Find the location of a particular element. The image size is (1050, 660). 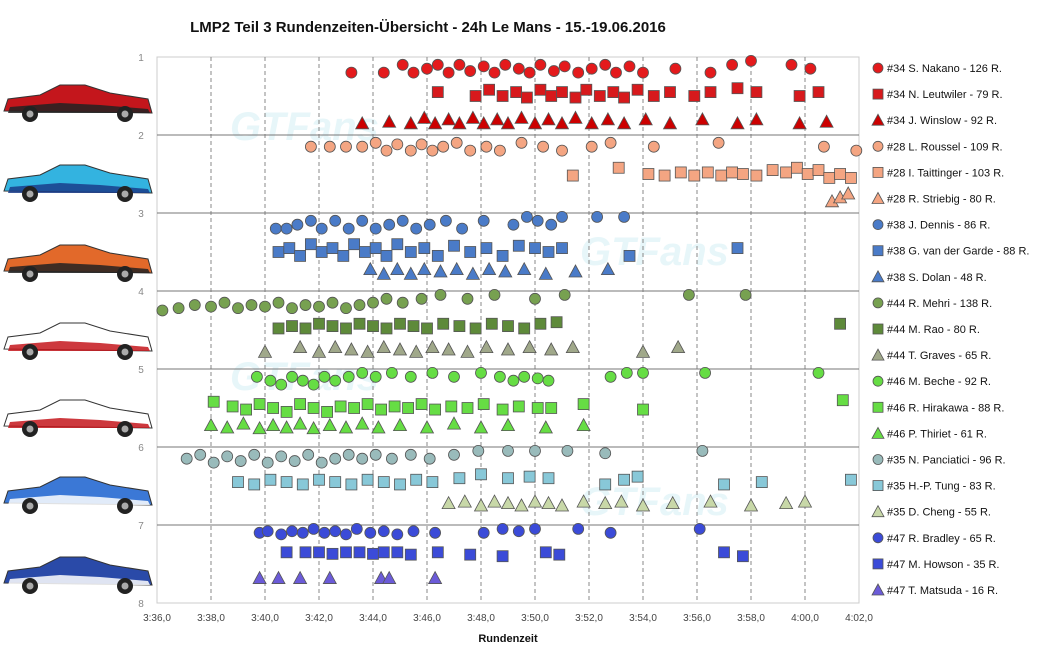

legend-label: #44 T. Graves - 65 R. is located at coordinates (939, 356).